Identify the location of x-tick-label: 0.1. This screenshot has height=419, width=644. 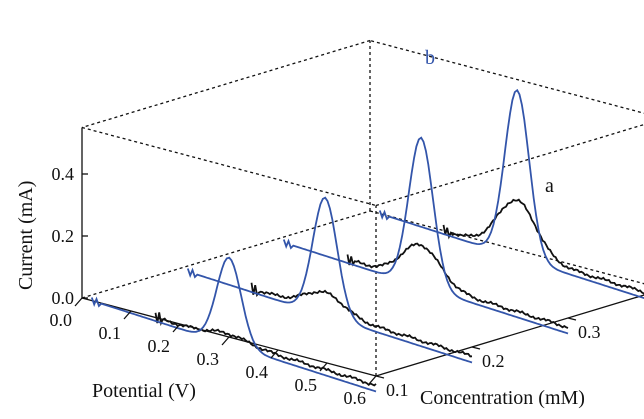
(110, 333).